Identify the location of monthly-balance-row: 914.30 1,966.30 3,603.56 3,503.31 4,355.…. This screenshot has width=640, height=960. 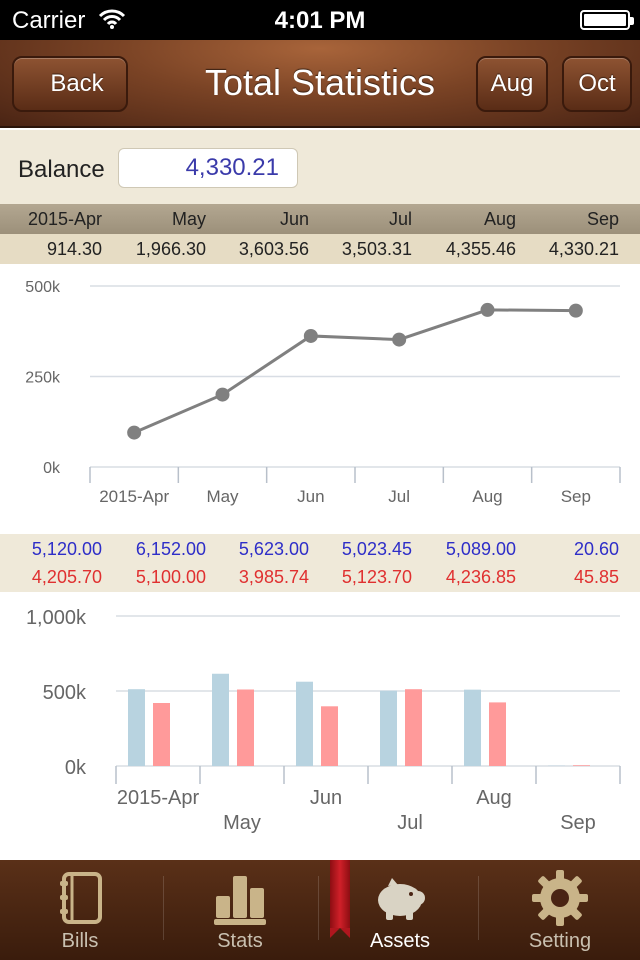
(320, 249).